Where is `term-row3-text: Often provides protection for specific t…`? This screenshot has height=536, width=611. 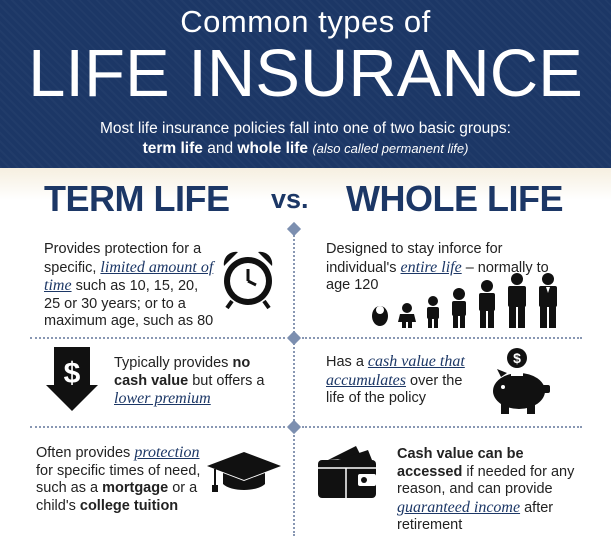 term-row3-text: Often provides protection for specific t… is located at coordinates (123, 479).